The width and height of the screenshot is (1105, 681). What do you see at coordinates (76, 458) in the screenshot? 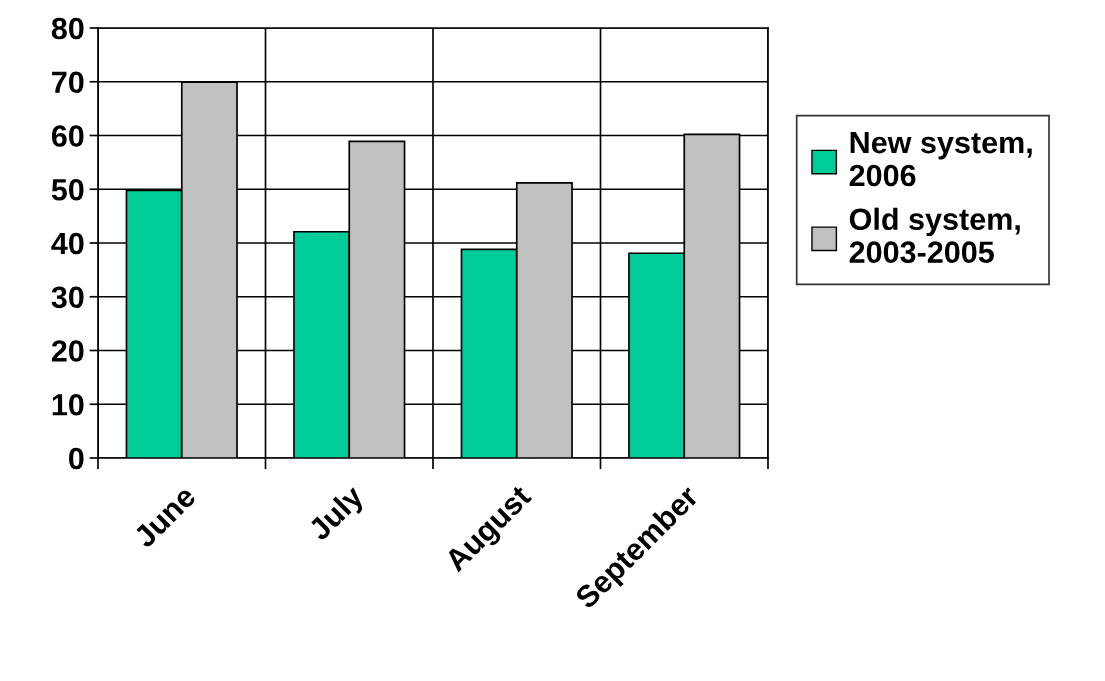
I see `y-tick-label: 0` at bounding box center [76, 458].